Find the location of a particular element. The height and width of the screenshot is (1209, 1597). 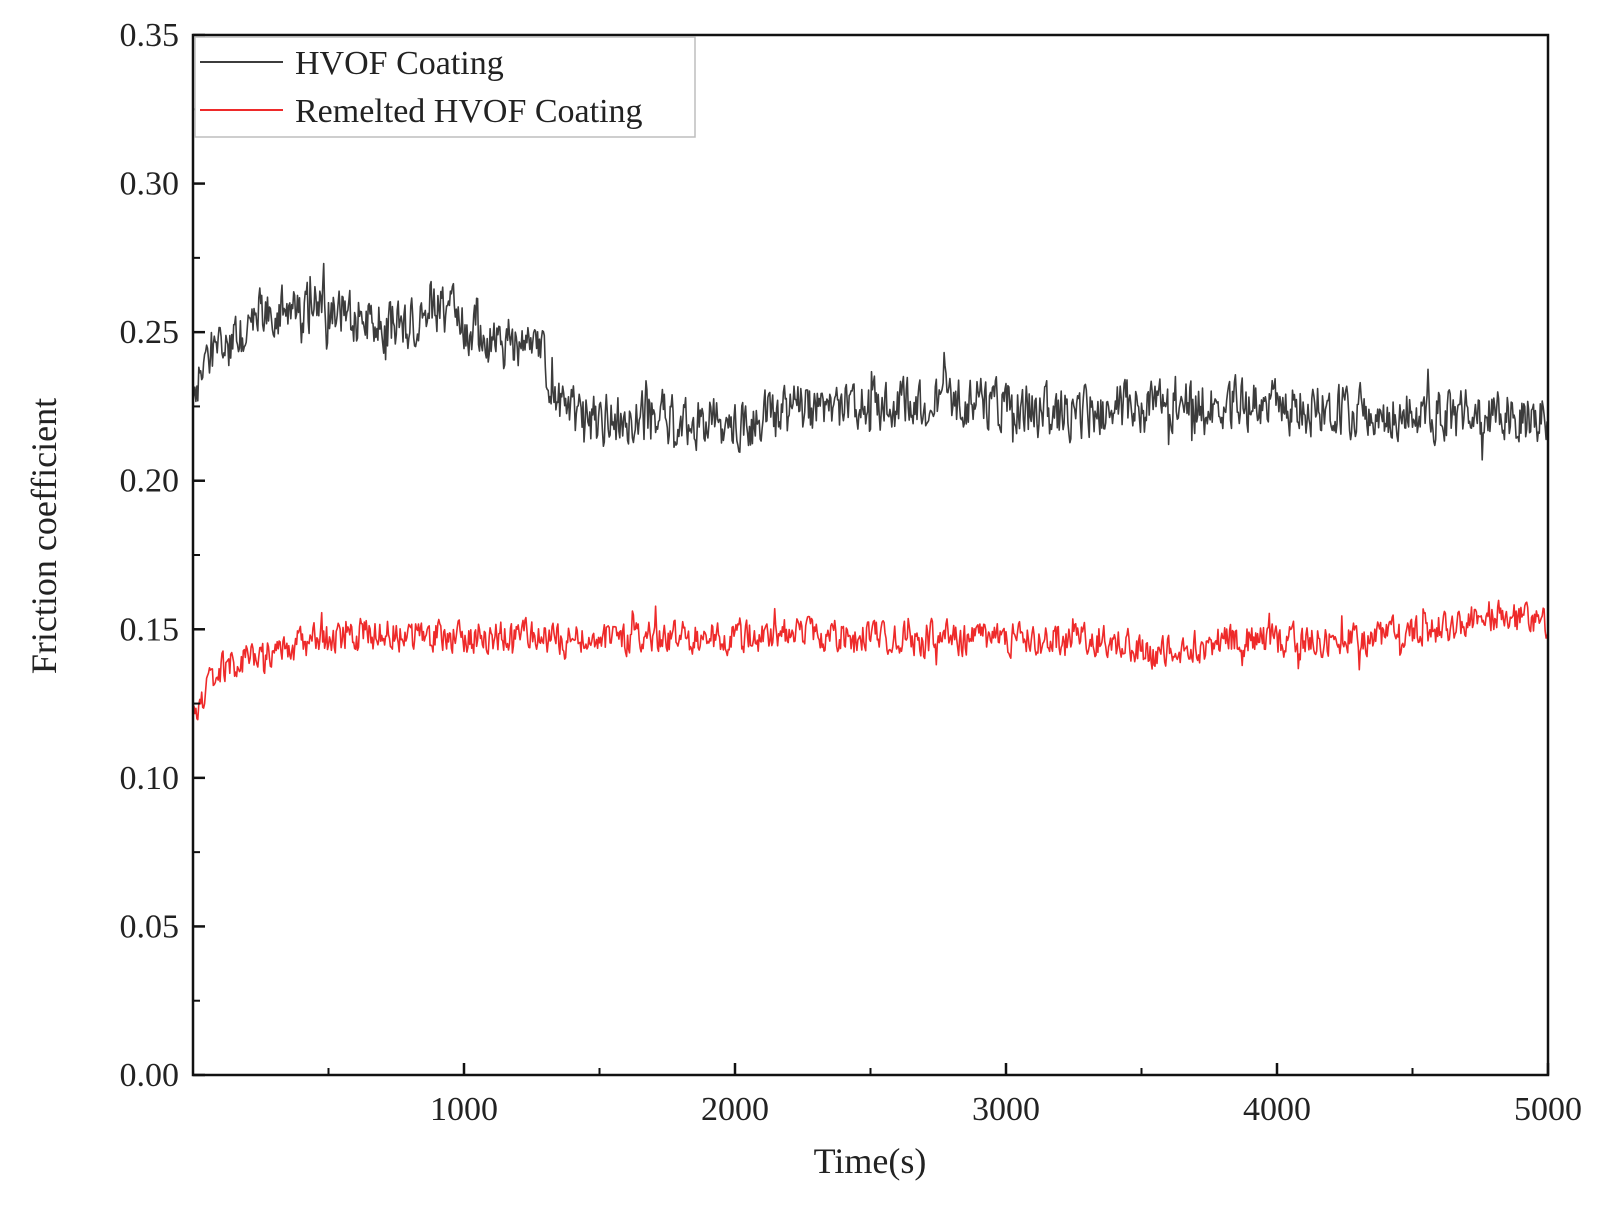

x-tick-label: 3000 is located at coordinates (1006, 1109).